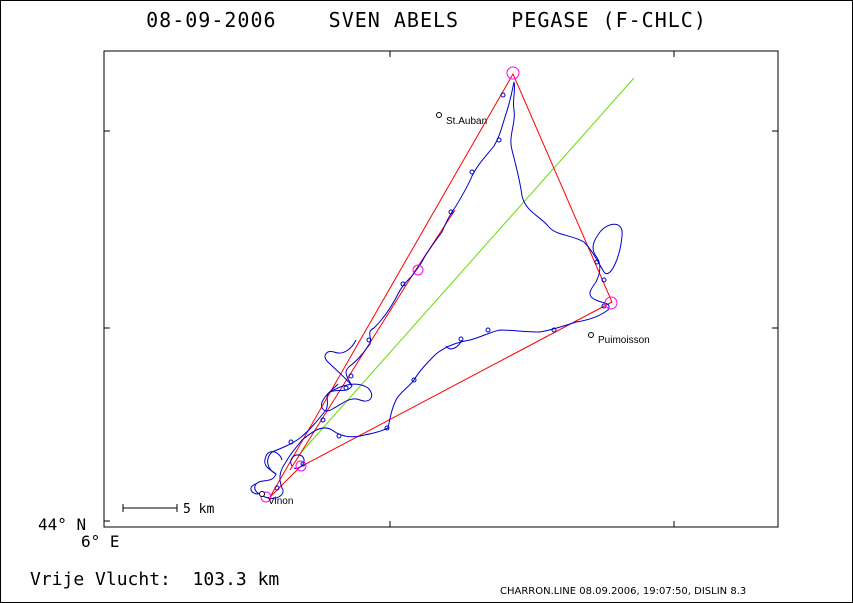 The width and height of the screenshot is (853, 603). Describe the element at coordinates (168, 509) in the screenshot. I see `scale-bar: 5 km` at that location.